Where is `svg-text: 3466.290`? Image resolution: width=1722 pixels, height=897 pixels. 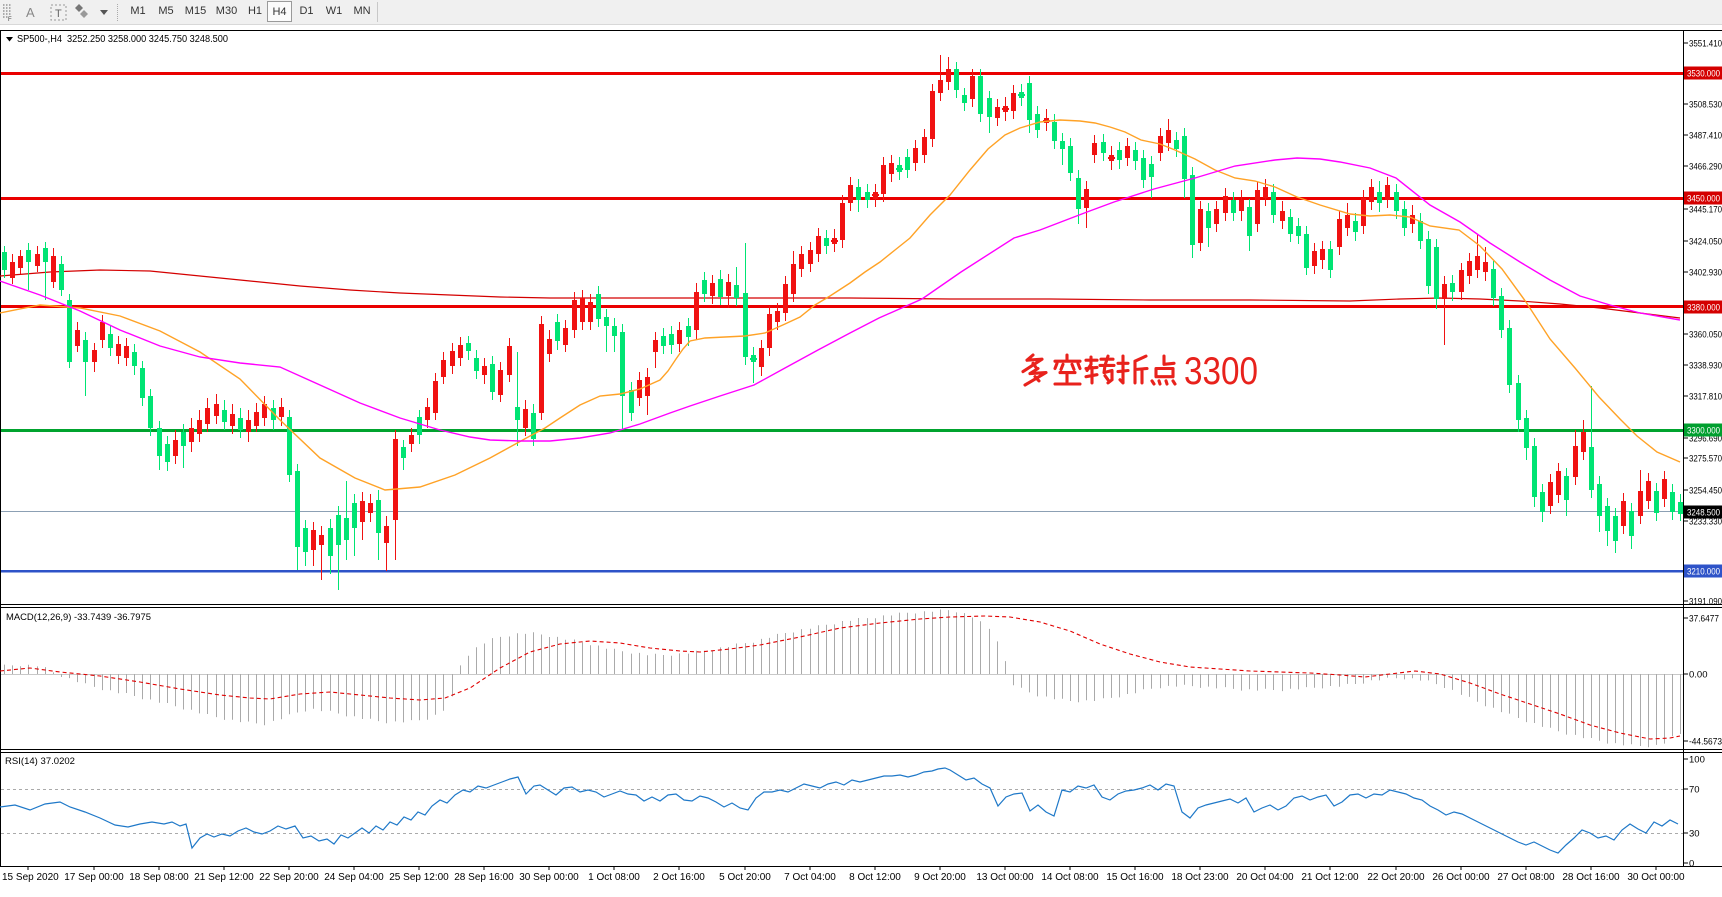
svg-text: 3466.290 is located at coordinates (1705, 167).